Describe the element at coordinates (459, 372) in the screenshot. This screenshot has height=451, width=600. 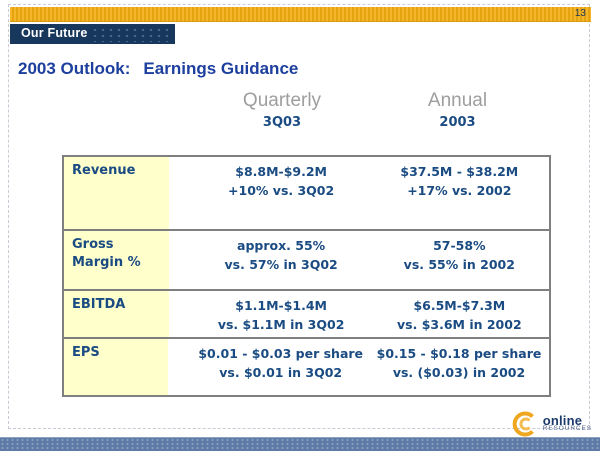
I see `cell-line: vs. ($0.03) in 2002` at that location.